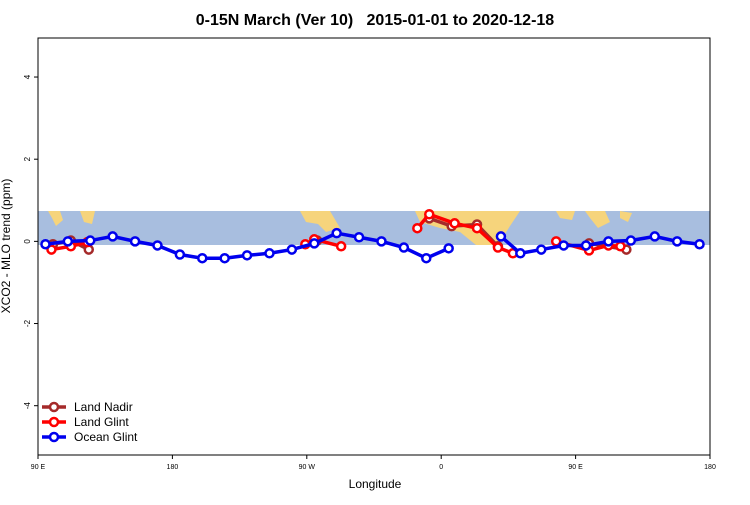 The height and width of the screenshot is (505, 750). Describe the element at coordinates (27, 406) in the screenshot. I see `y-tick-label: -4` at that location.